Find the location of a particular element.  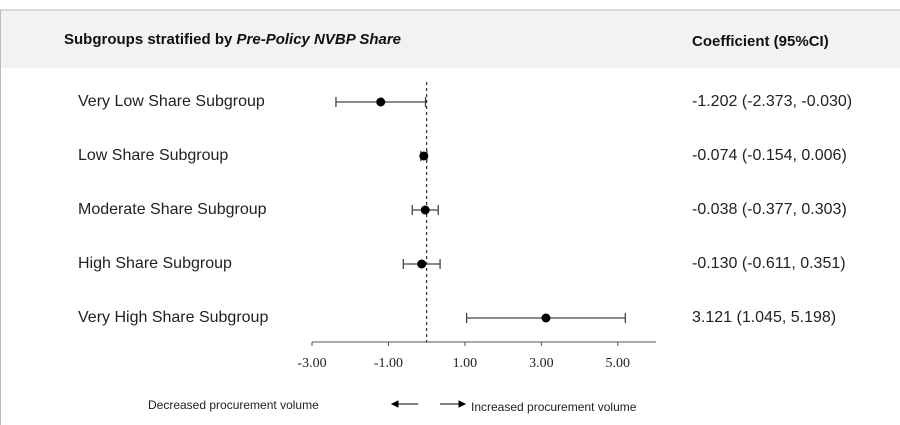

x-tick-label: -1.00 is located at coordinates (388, 363).